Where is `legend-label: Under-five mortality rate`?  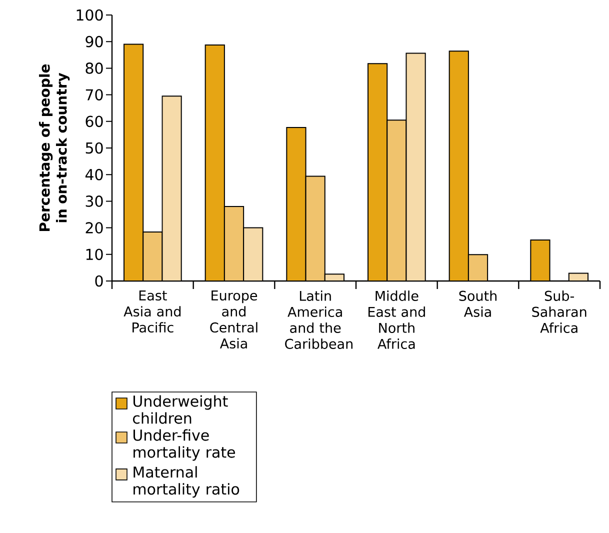 legend-label: Under-five mortality rate is located at coordinates (184, 445).